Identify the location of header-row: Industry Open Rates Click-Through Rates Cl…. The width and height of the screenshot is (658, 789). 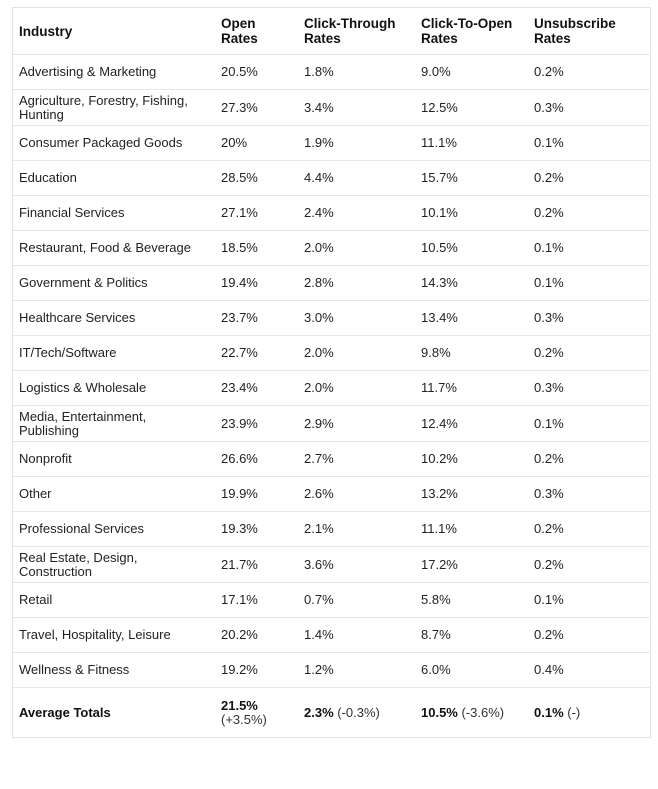
(331, 31).